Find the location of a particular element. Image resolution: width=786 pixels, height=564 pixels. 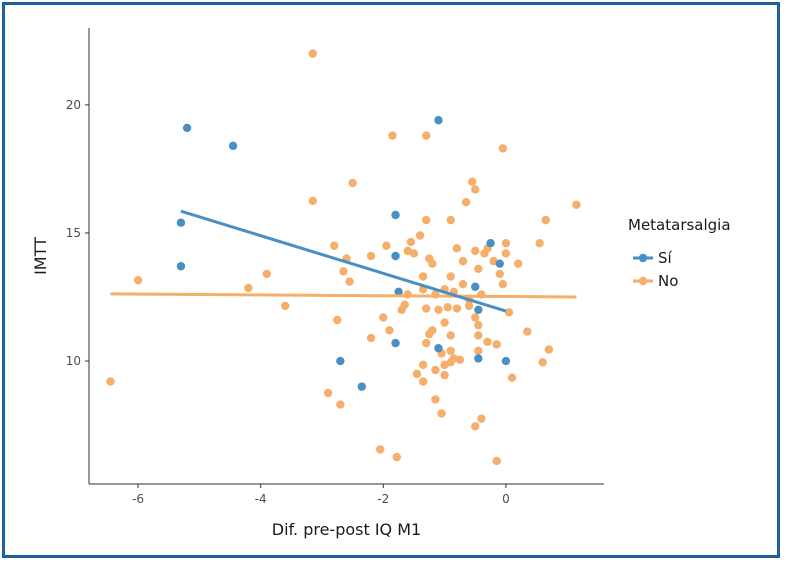

legend-key-dot is located at coordinates (643, 281).